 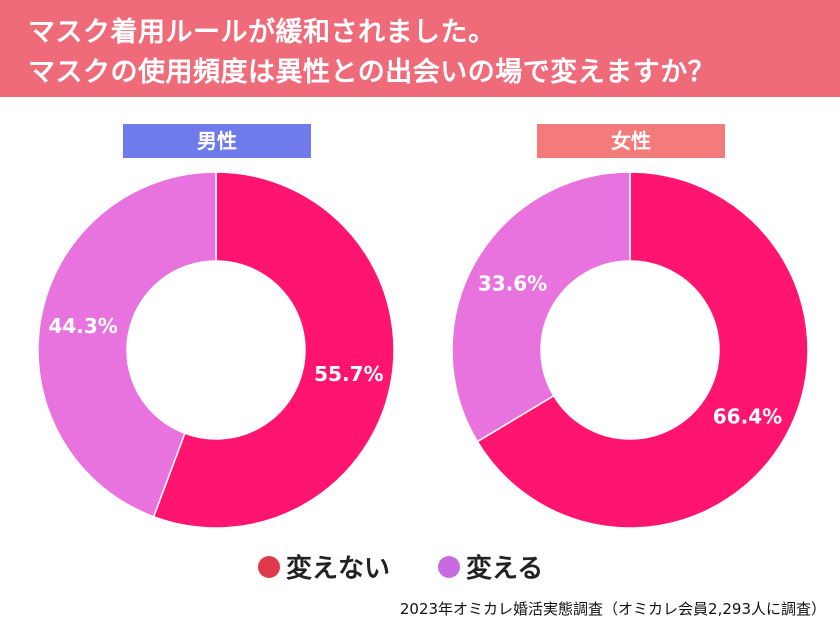 What do you see at coordinates (372, 72) in the screenshot?
I see `title-line-2: マスクの使用頻度は異性との出会いの場で変えますか？` at bounding box center [372, 72].